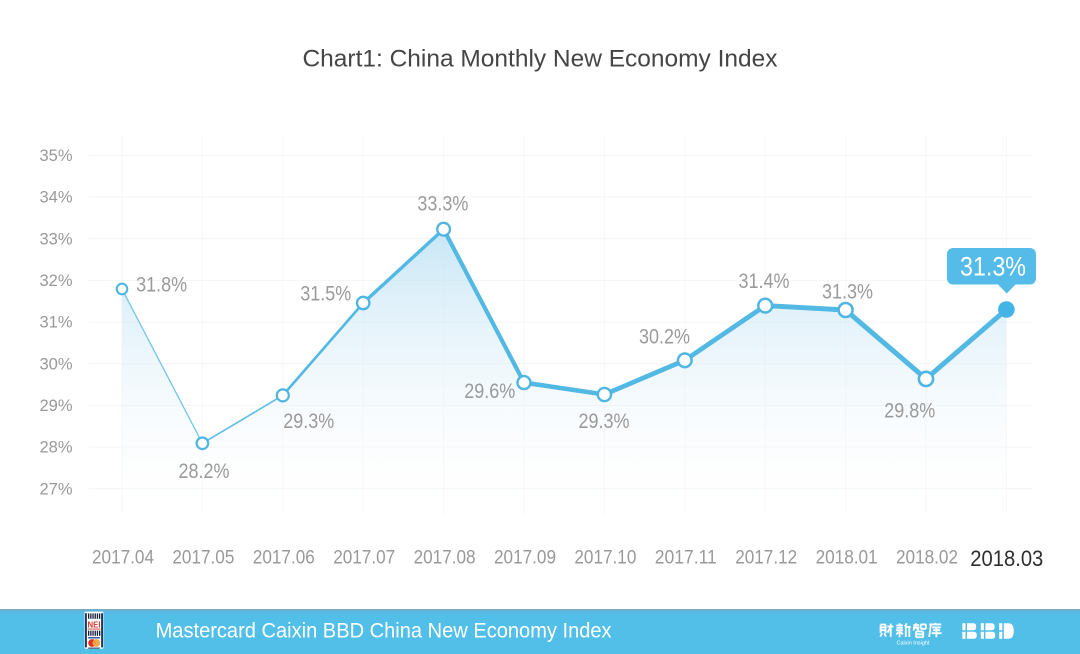 This screenshot has width=1080, height=654. I want to click on svg-text: 31.4%, so click(764, 281).